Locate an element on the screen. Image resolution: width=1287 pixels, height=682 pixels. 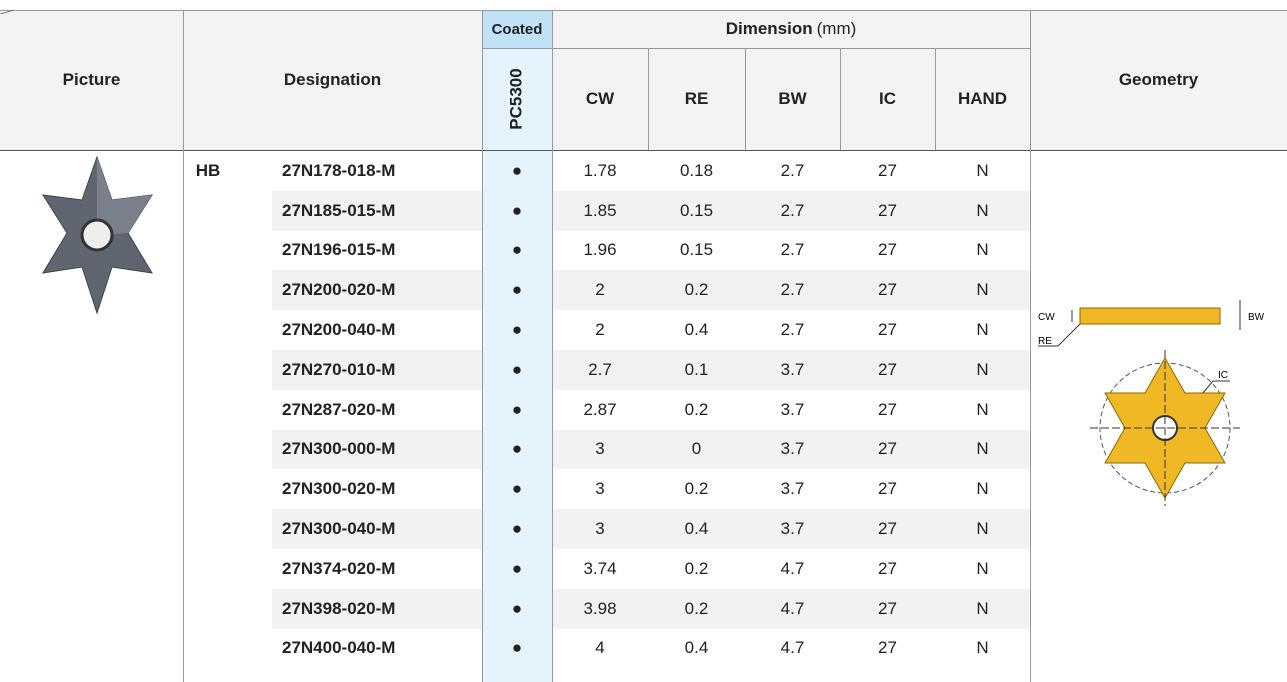
designation: 27N196-015-M is located at coordinates (339, 250).